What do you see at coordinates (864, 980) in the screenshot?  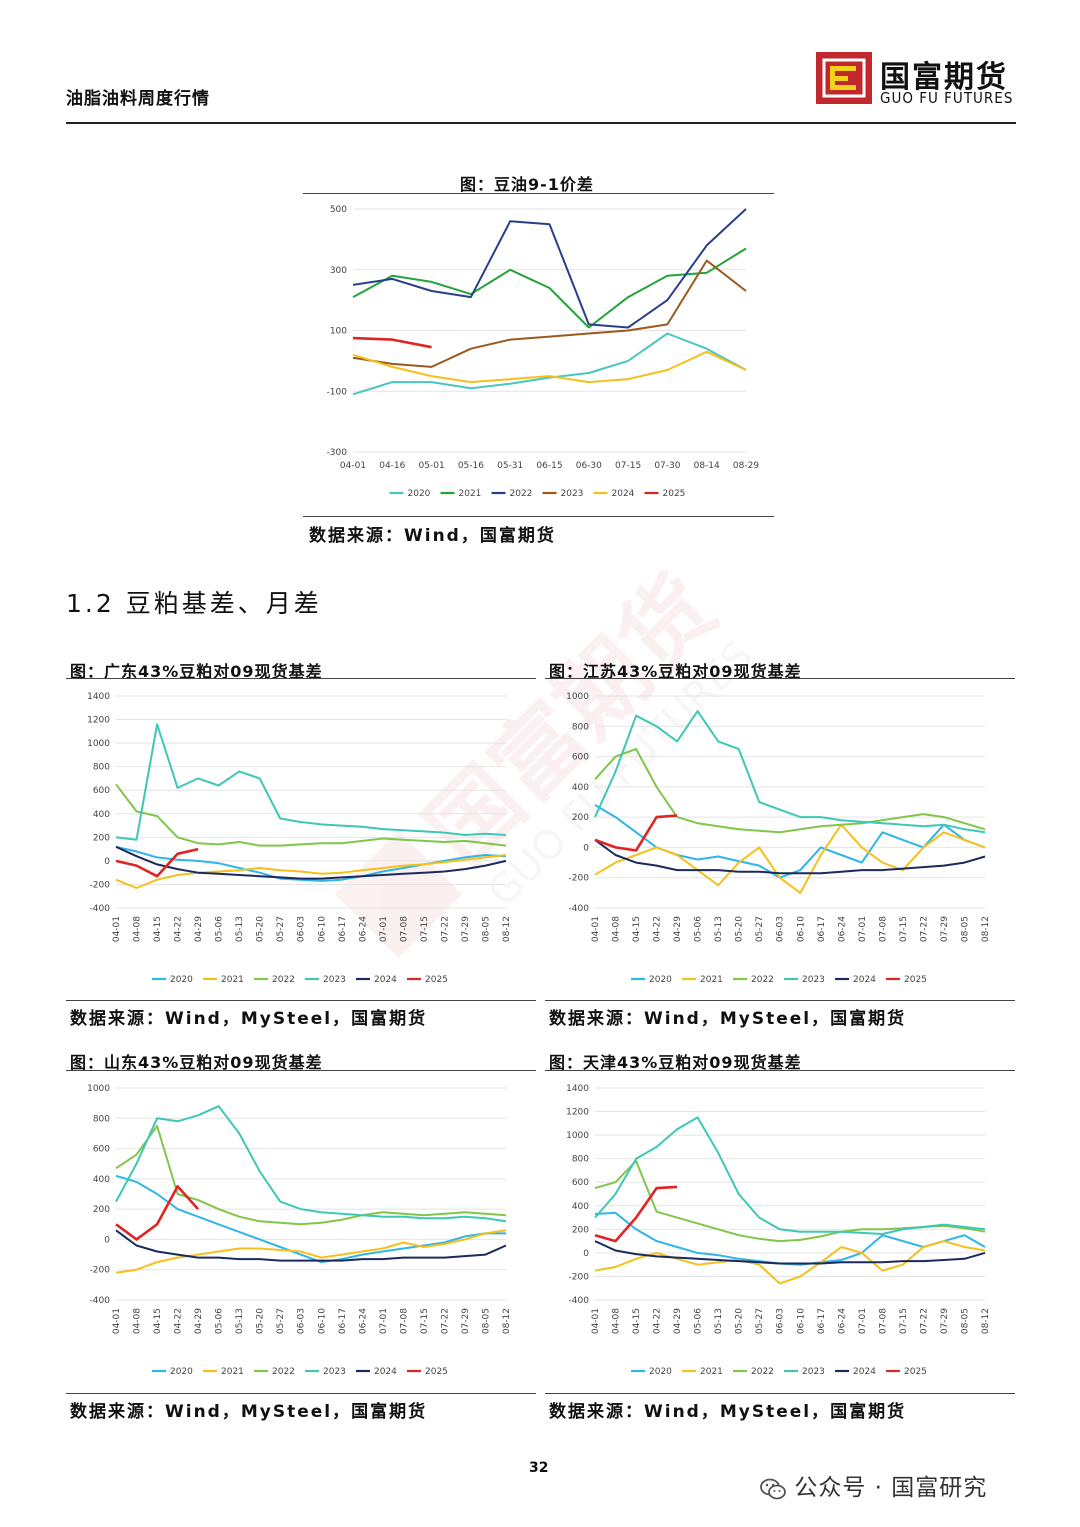 I see `legend-label: 2024` at bounding box center [864, 980].